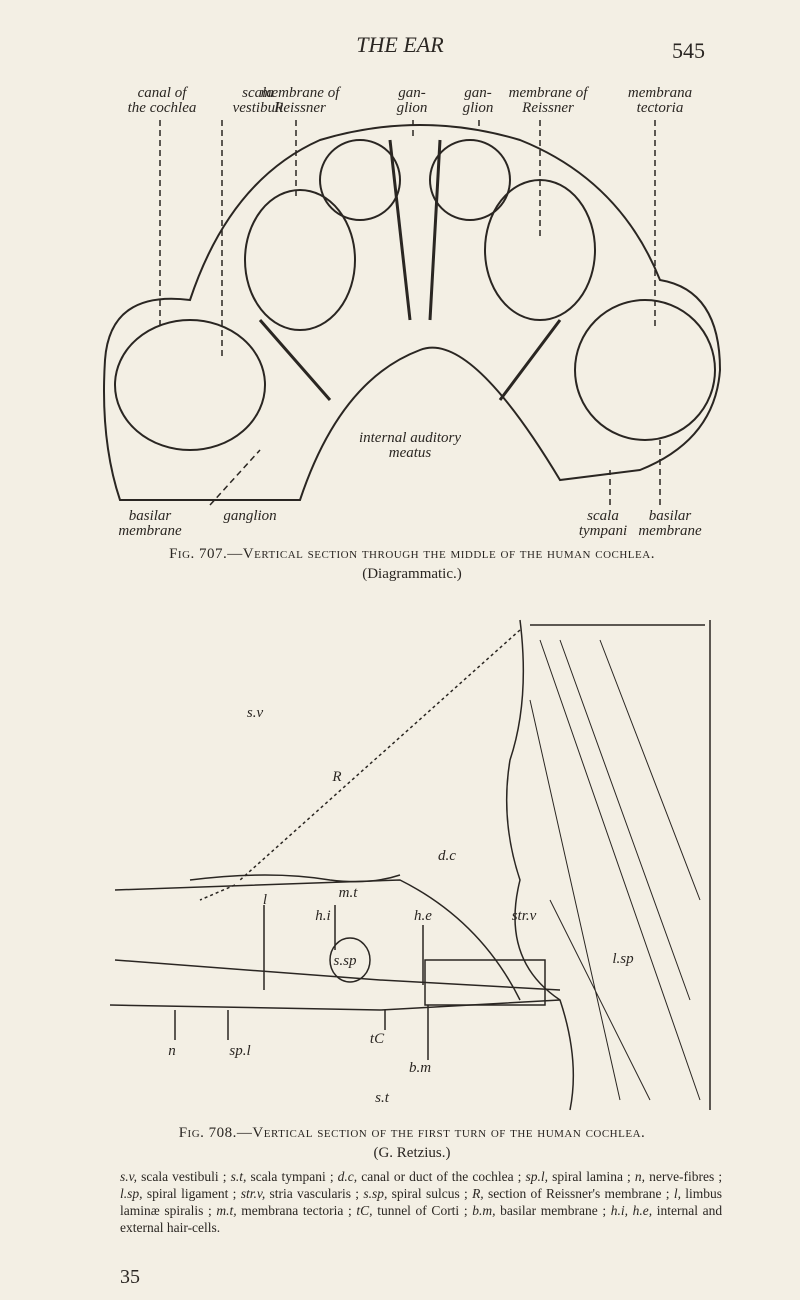 The width and height of the screenshot is (800, 1300). I want to click on fig-label: d.c, so click(447, 856).